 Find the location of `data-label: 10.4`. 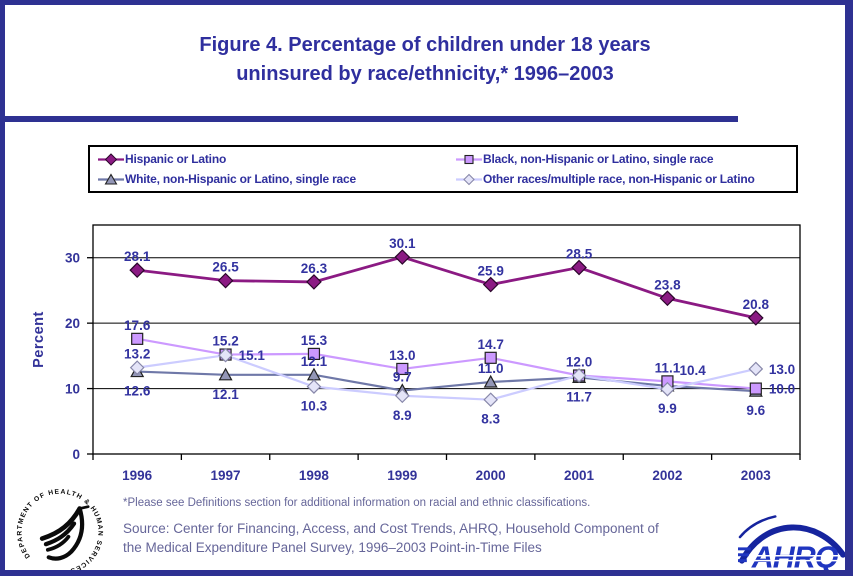

data-label: 10.4 is located at coordinates (692, 370).